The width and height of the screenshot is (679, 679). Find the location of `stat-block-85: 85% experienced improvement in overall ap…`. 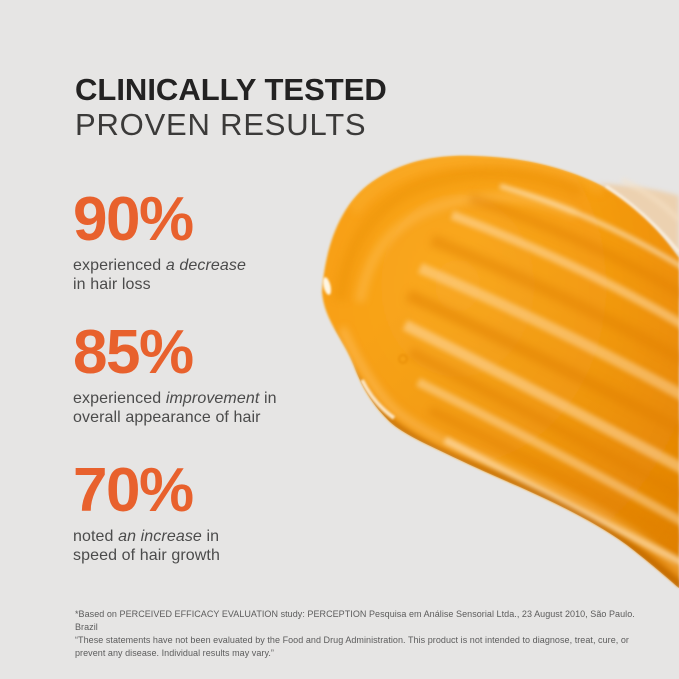

stat-block-85: 85% experienced improvement in overall ap… is located at coordinates (175, 372).